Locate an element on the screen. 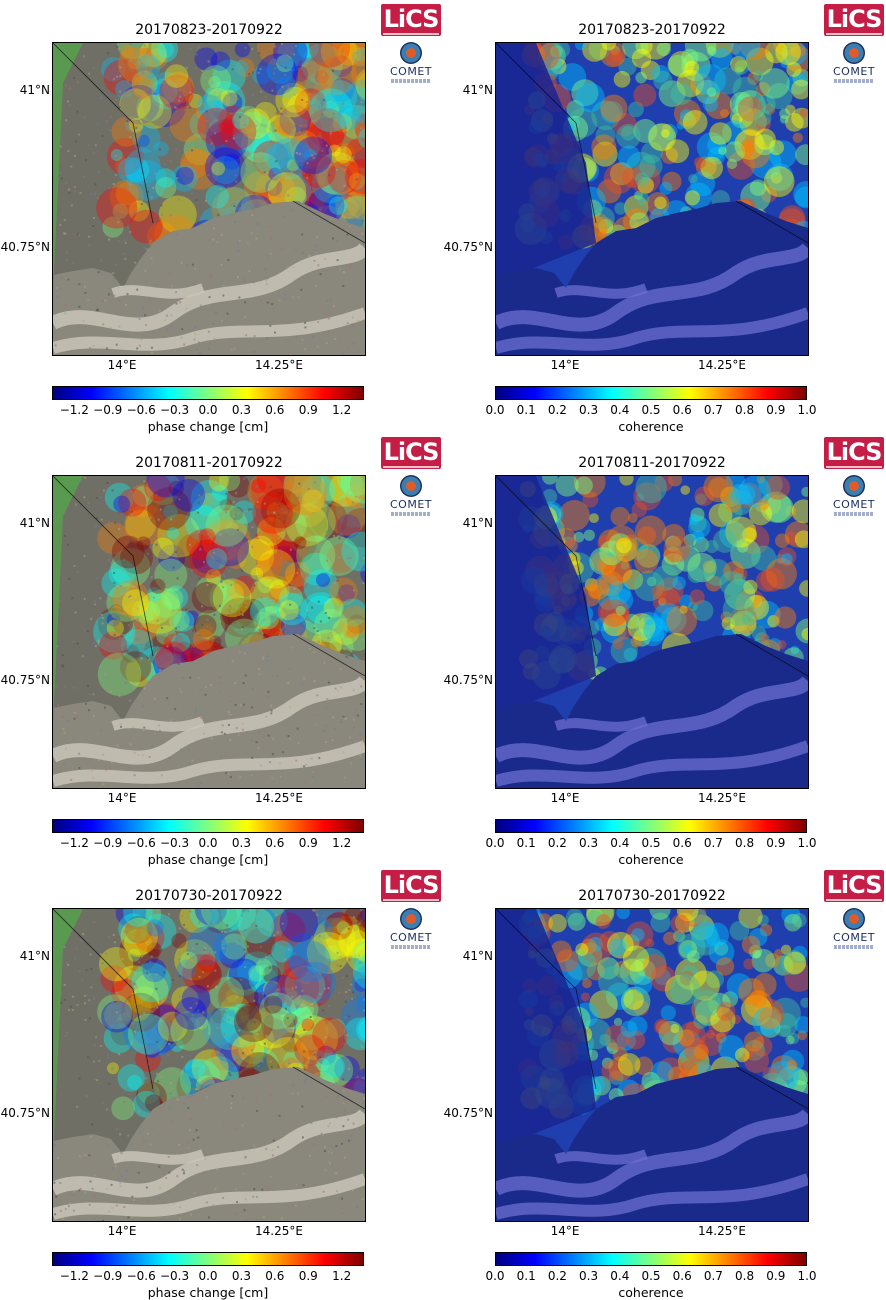 This screenshot has height=1300, width=886. colorbar-tick-label: −1.2 is located at coordinates (74, 843).